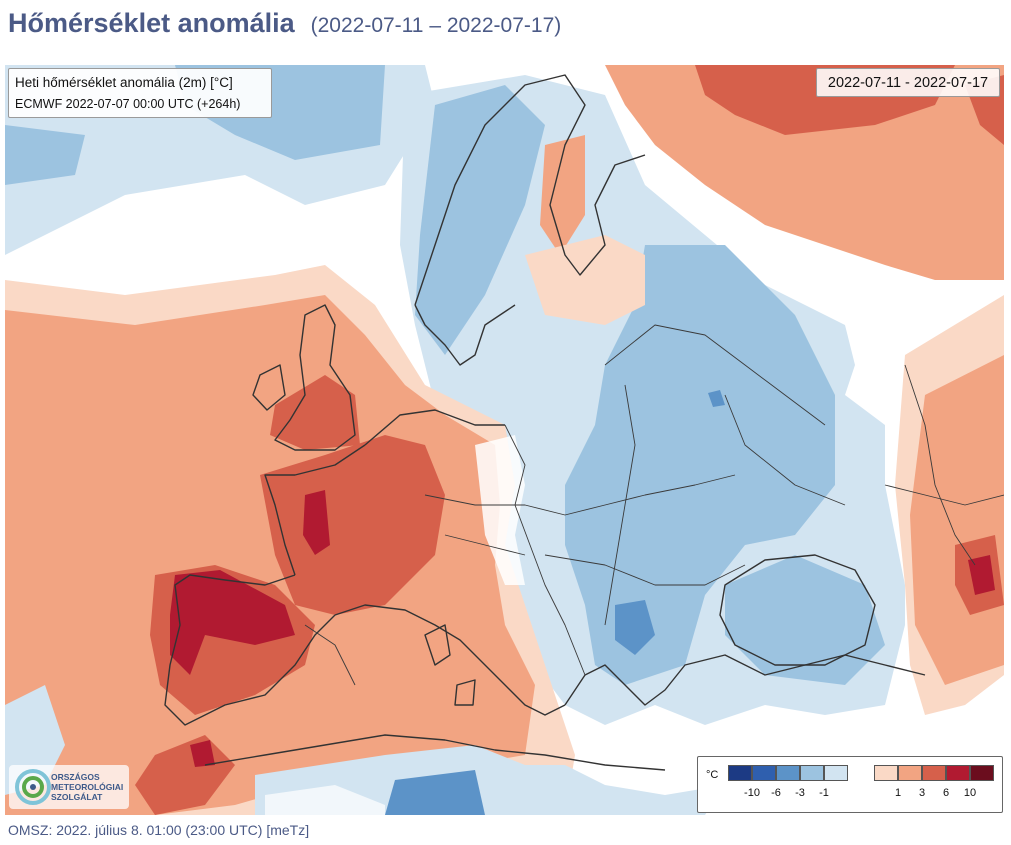 Image resolution: width=1011 pixels, height=845 pixels. What do you see at coordinates (75, 777) in the screenshot?
I see `logo-text-line1: ORSZÁGOS` at bounding box center [75, 777].